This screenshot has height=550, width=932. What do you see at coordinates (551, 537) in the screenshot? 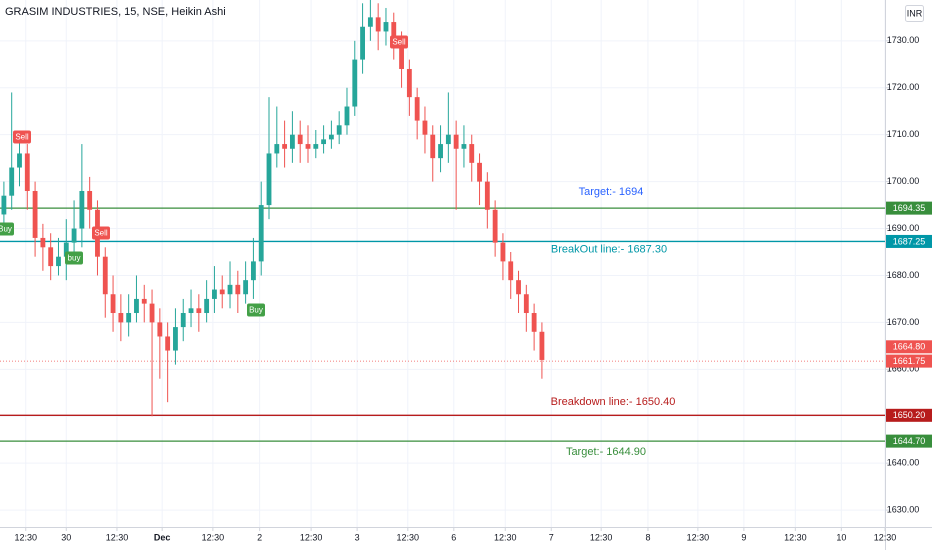
I see `x-tick-label: 7` at bounding box center [551, 537].